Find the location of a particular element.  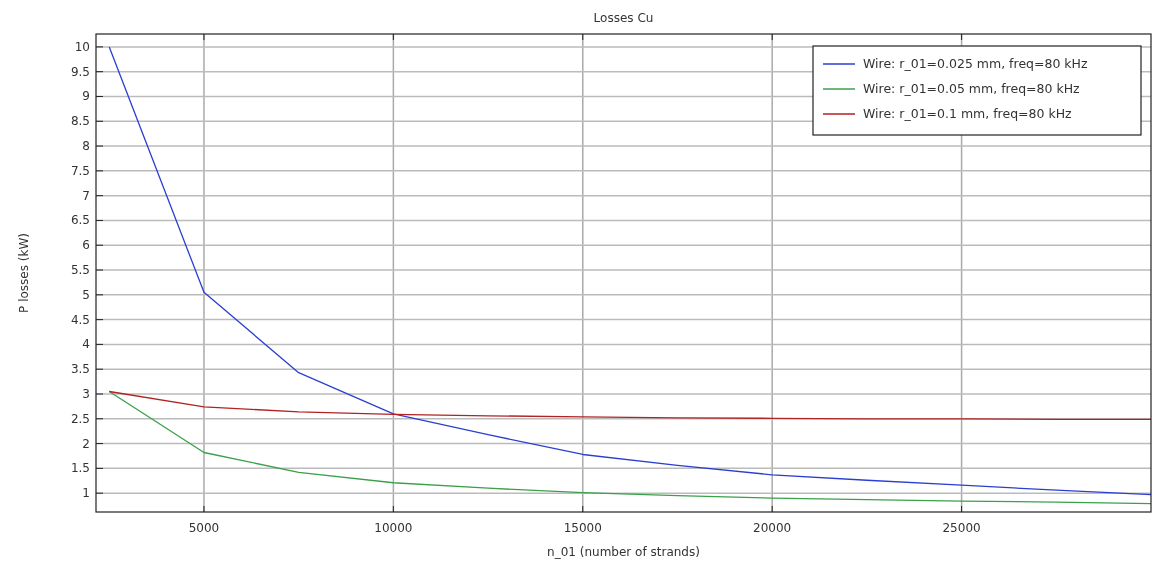

x-tick-label: 25000 is located at coordinates (961, 528).